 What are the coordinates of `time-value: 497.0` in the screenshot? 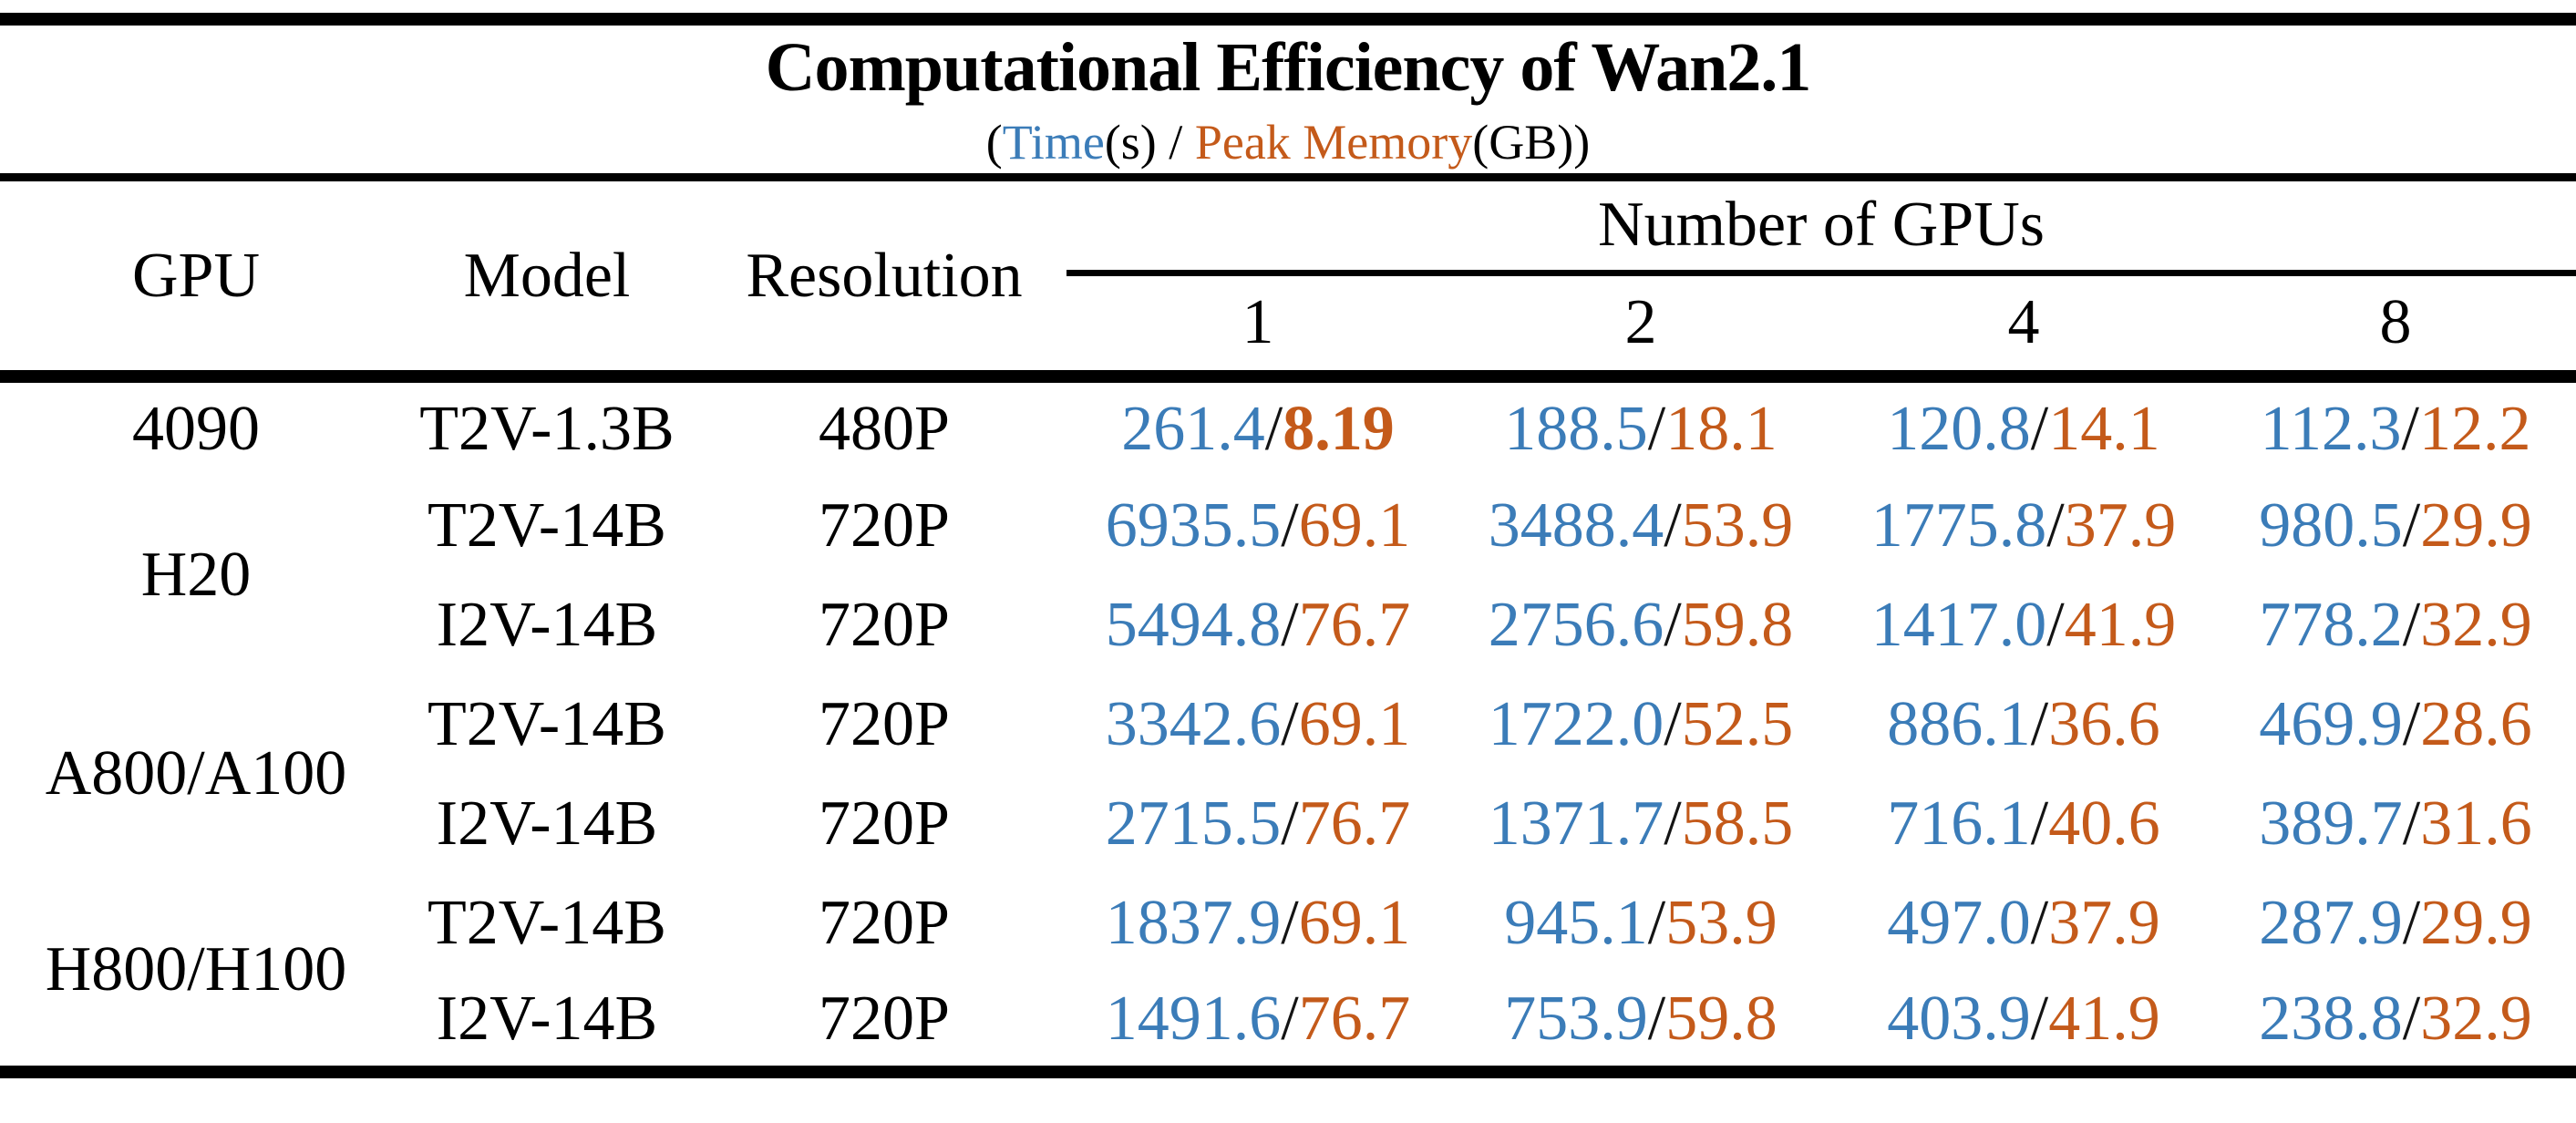 It's located at (1959, 922).